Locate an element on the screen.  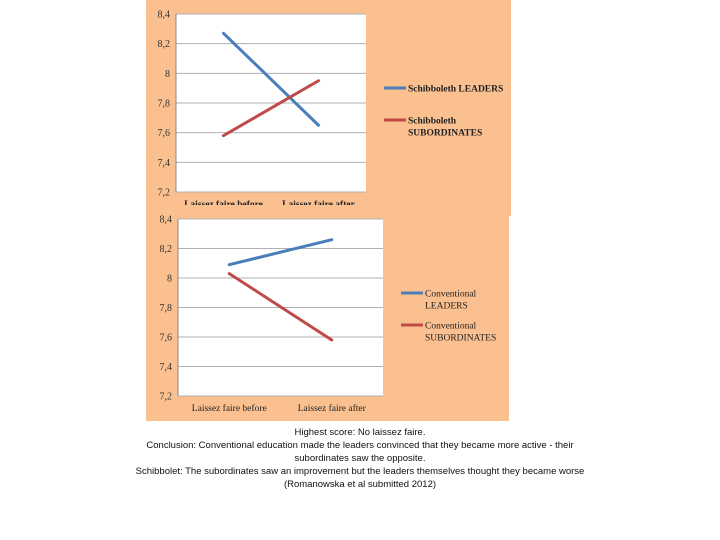
x-tick-label: Laissez faire after is located at coordinates (332, 408).